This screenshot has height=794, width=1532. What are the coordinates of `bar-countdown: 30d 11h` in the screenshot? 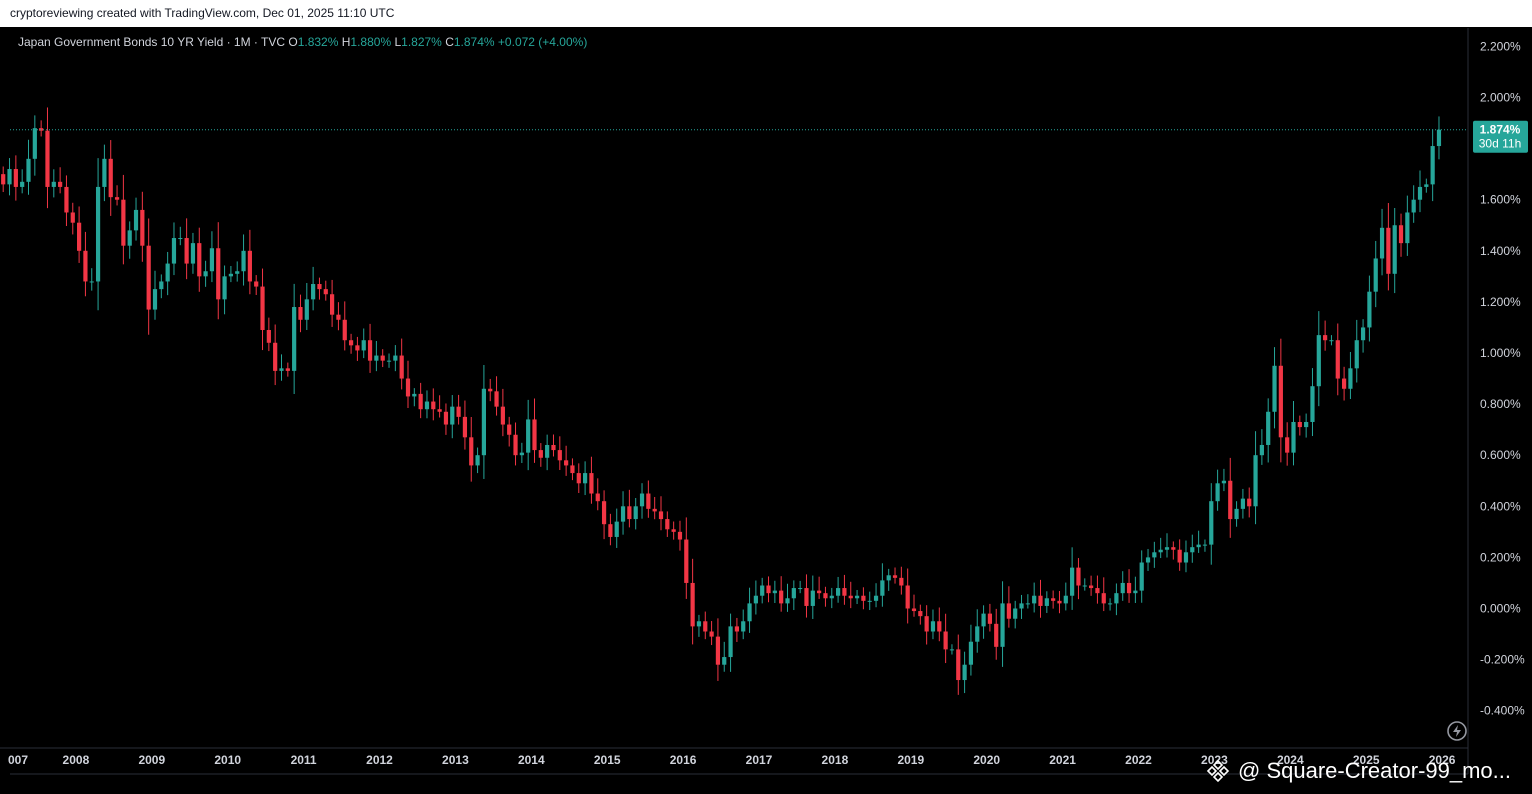 It's located at (1500, 144).